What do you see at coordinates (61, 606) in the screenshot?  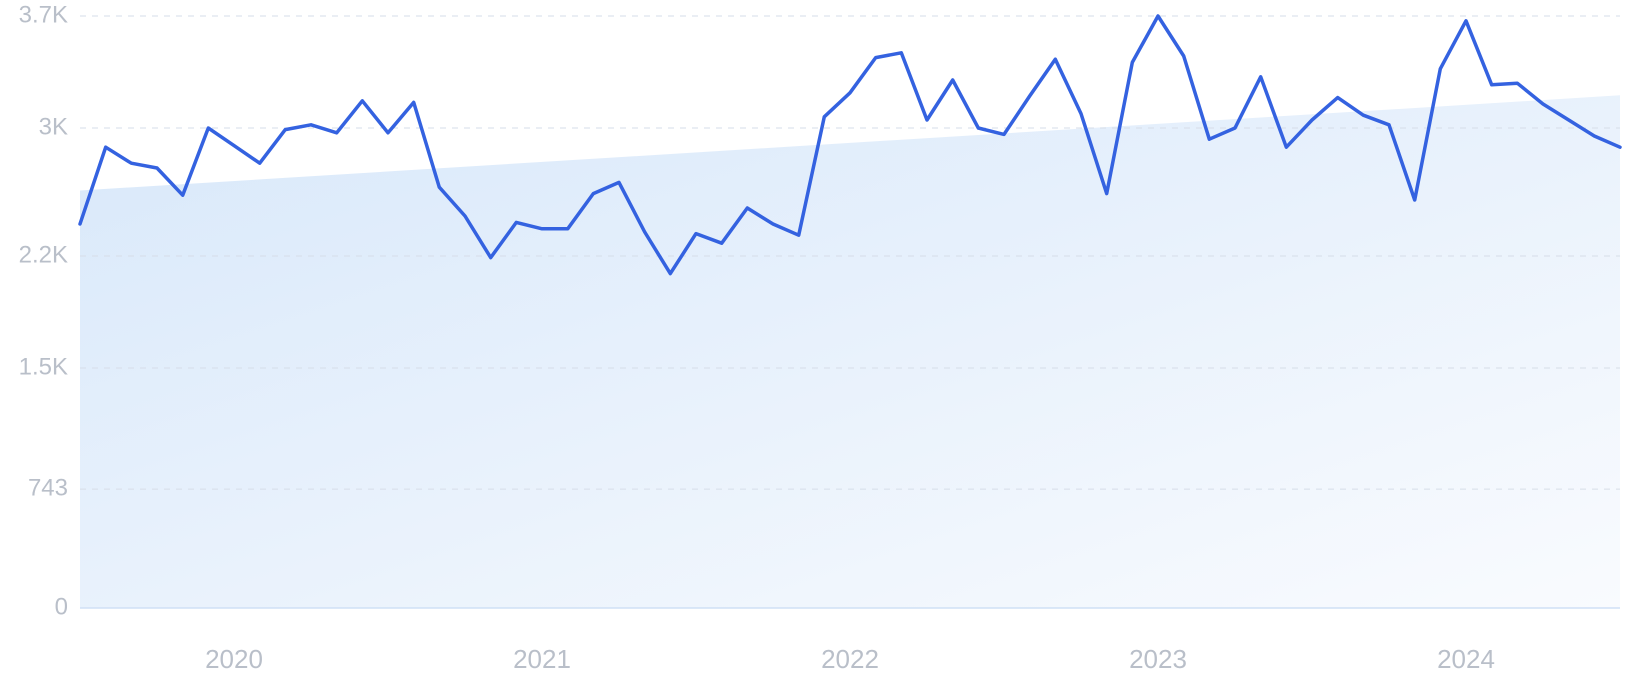 I see `y-tick-label: 0` at bounding box center [61, 606].